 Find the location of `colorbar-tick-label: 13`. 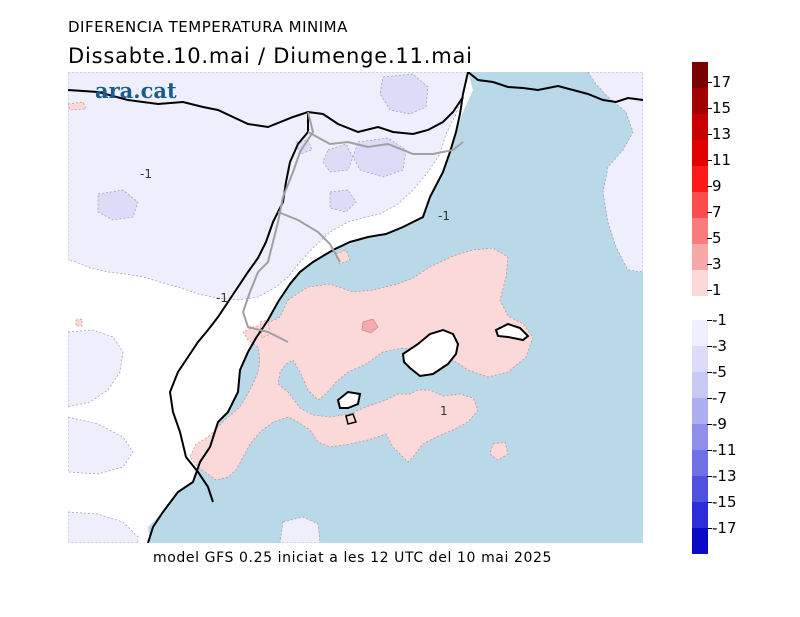

colorbar-tick-label: 13 is located at coordinates (719, 134).